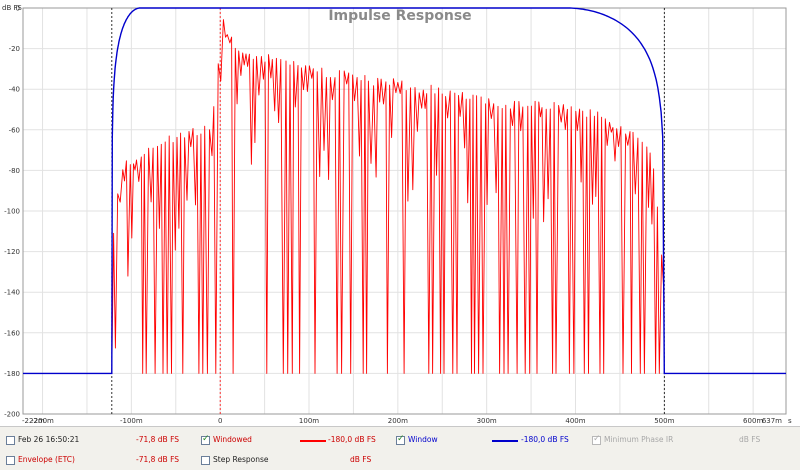 The image size is (800, 470). What do you see at coordinates (423, 439) in the screenshot?
I see `window-label: Window` at bounding box center [423, 439].